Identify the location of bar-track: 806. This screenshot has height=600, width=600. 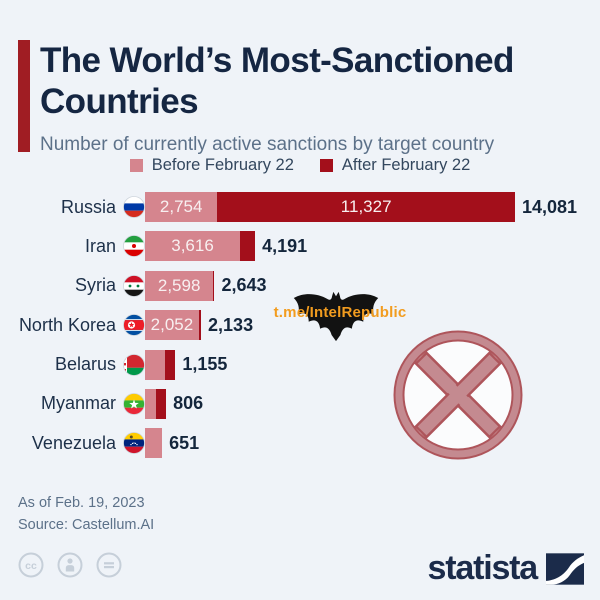
(174, 403).